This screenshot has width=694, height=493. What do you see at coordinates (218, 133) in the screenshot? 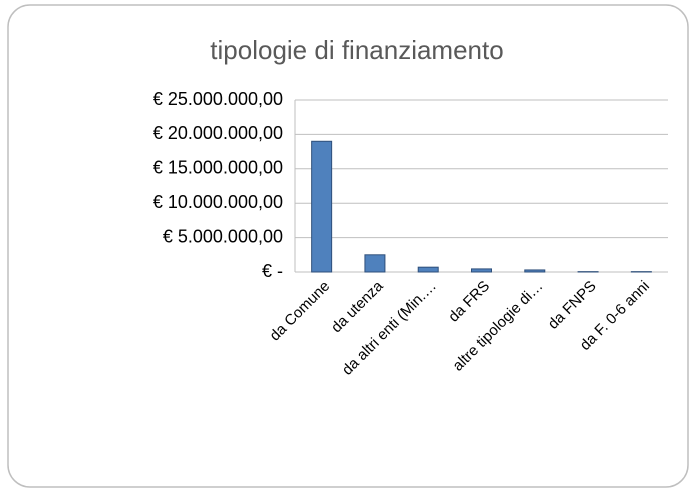
I see `y-tick-label: € 20.000.000,00` at bounding box center [218, 133].